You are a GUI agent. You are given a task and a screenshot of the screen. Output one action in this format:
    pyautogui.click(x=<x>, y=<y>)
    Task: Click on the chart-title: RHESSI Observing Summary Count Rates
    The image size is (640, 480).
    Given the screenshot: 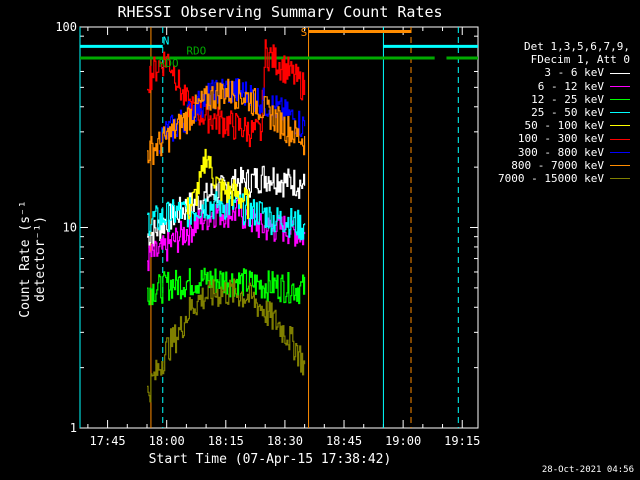 What is the action you would take?
    pyautogui.click(x=280, y=12)
    